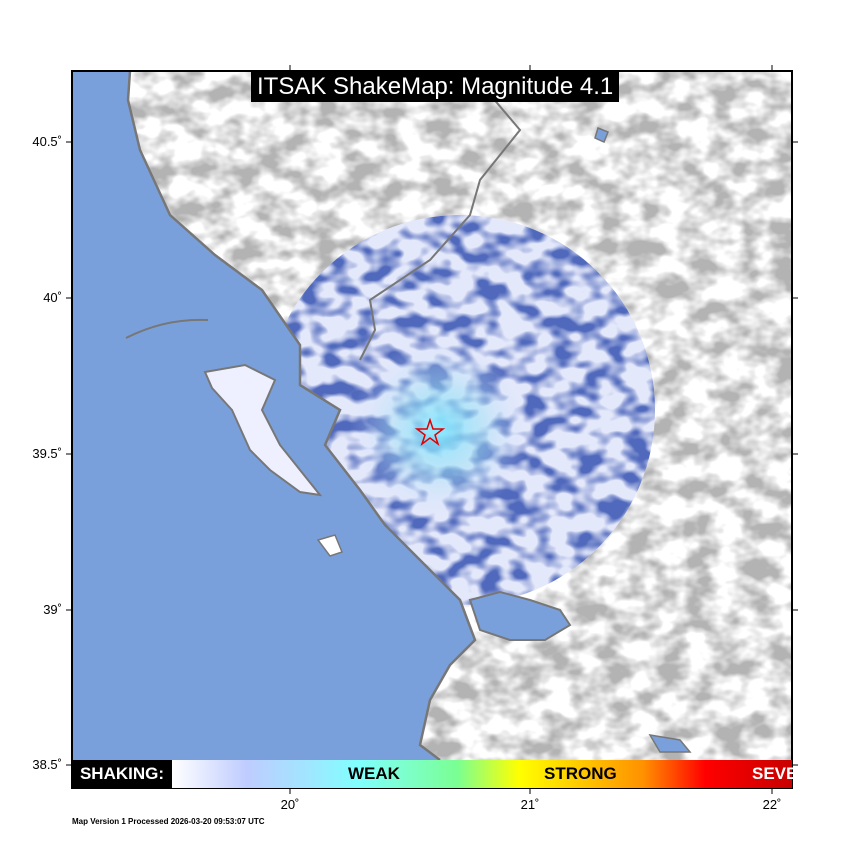 The height and width of the screenshot is (861, 864). I want to click on legend-severe: SEVERE, so click(786, 773).